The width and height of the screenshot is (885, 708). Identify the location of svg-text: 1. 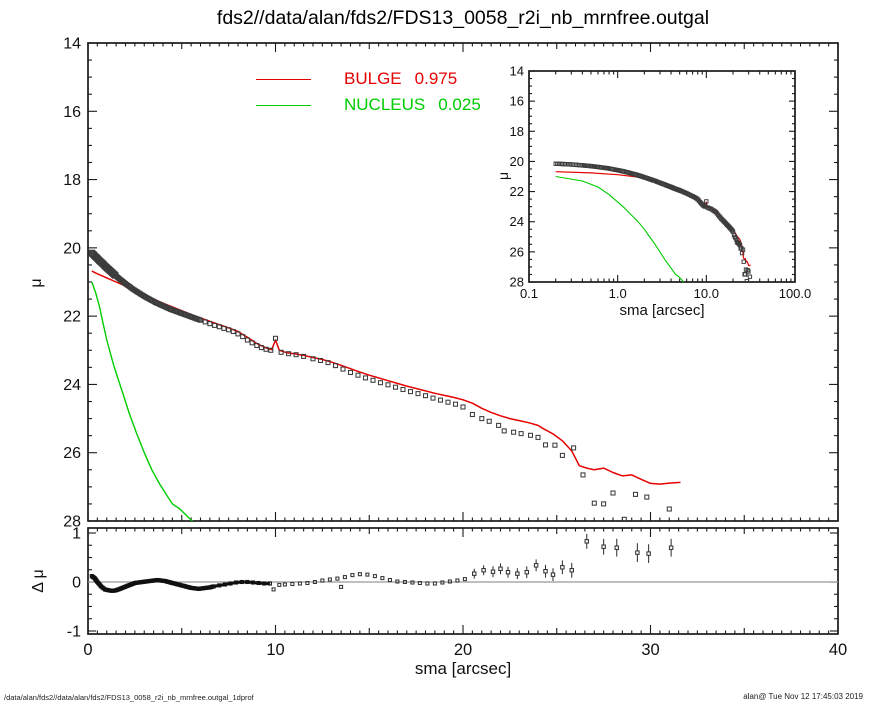
(76, 534).